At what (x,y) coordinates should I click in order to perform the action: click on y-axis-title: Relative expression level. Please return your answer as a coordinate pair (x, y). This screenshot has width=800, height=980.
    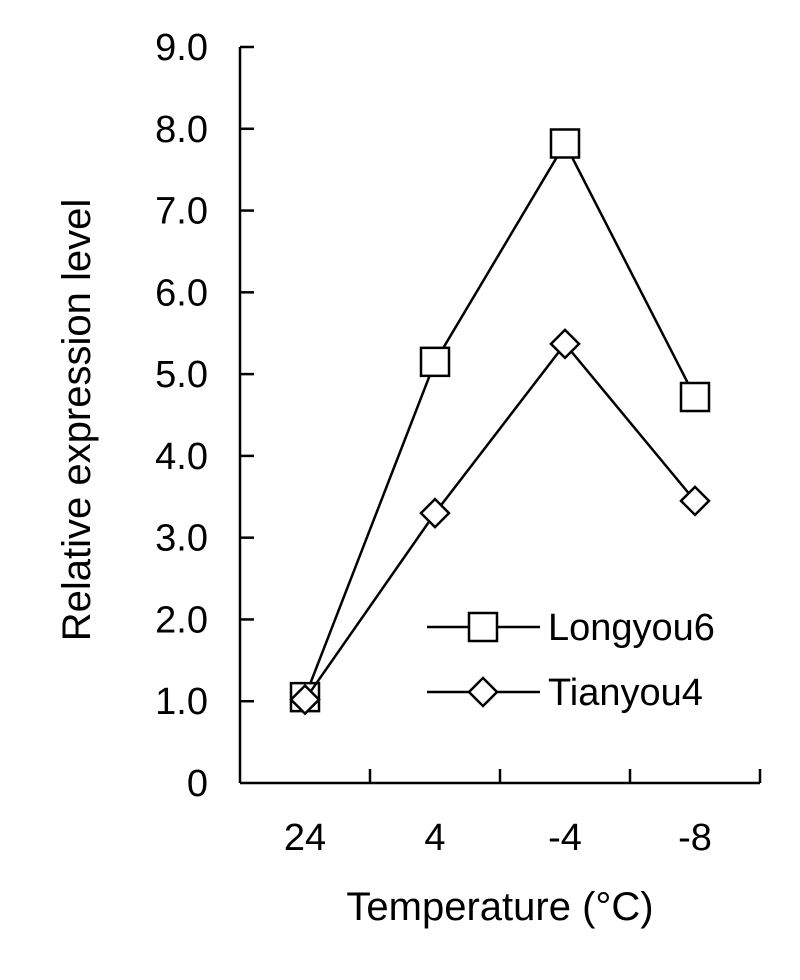
    Looking at the image, I should click on (77, 420).